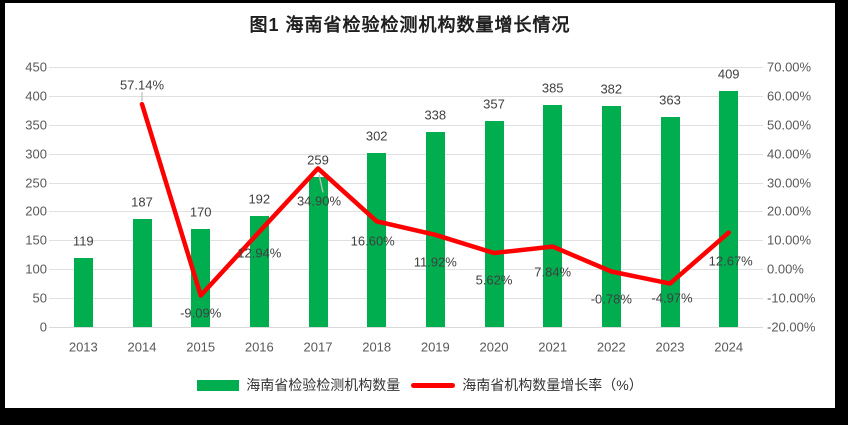 The width and height of the screenshot is (848, 425). What do you see at coordinates (611, 298) in the screenshot?
I see `line-point-label: -0.78%` at bounding box center [611, 298].